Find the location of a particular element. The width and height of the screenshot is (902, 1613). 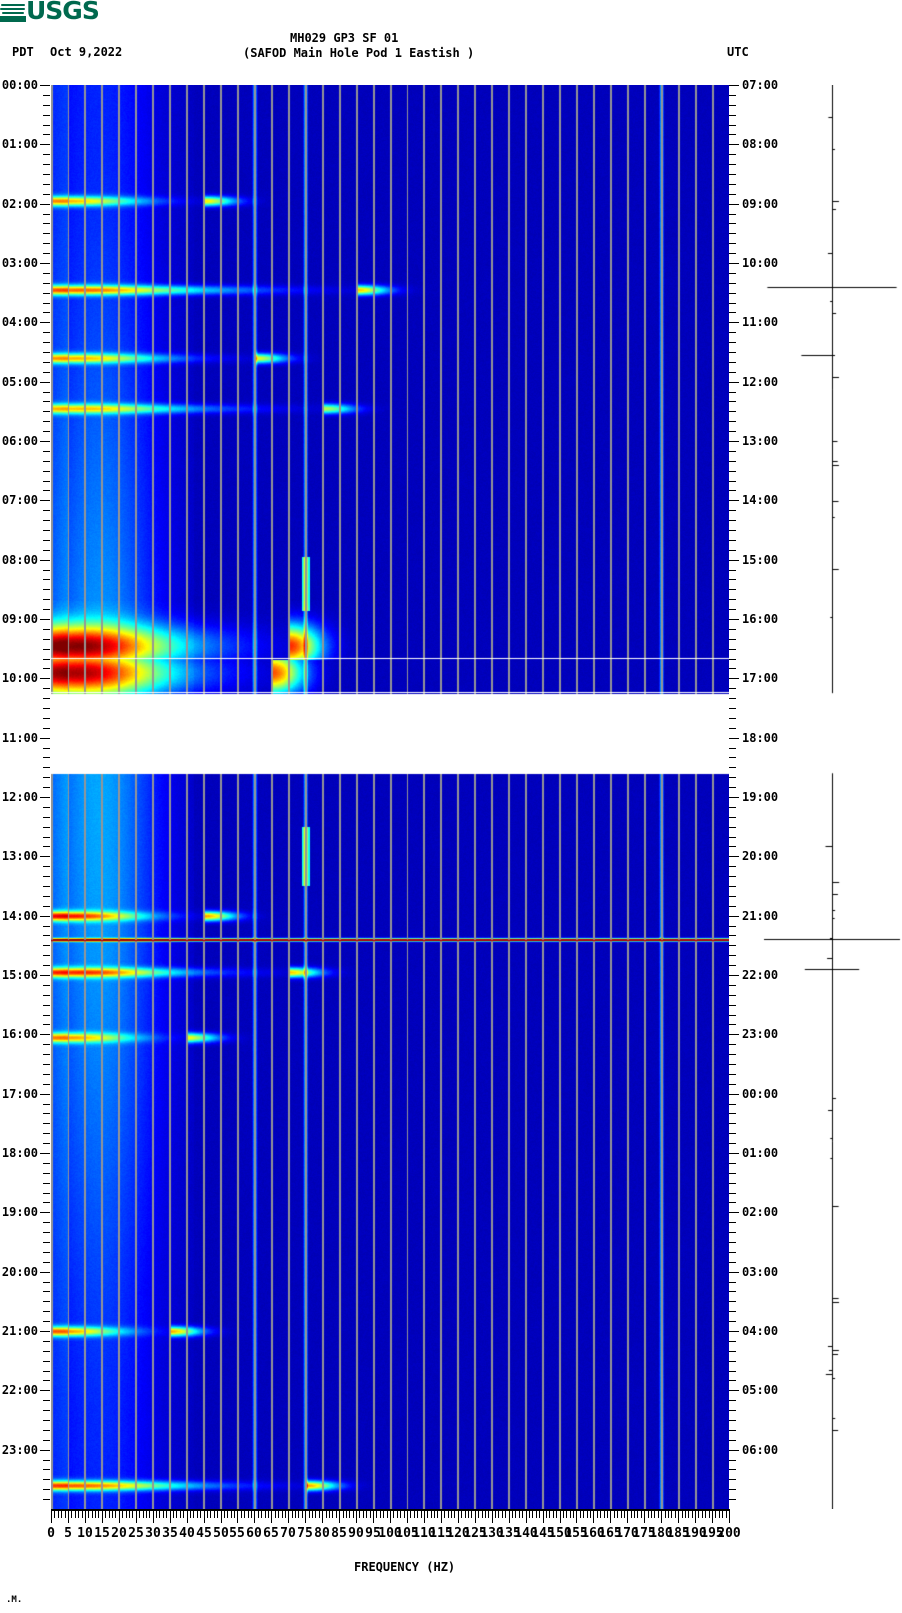

frequency-axis-label: 125 is located at coordinates (475, 1533).